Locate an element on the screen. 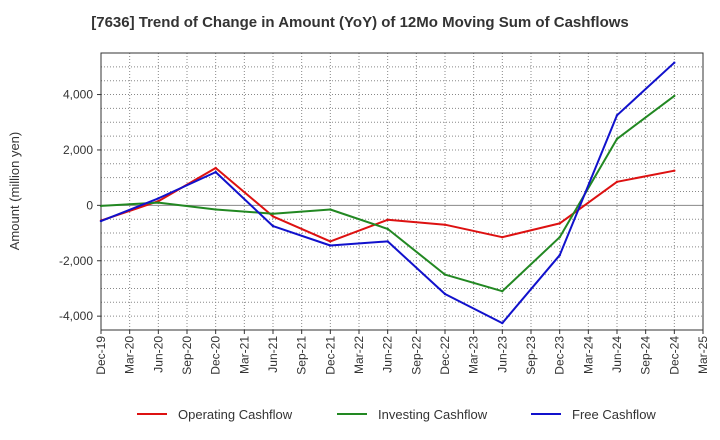 The height and width of the screenshot is (440, 720). legend-item-investing-cashflow: Investing Cashflow is located at coordinates (412, 414).